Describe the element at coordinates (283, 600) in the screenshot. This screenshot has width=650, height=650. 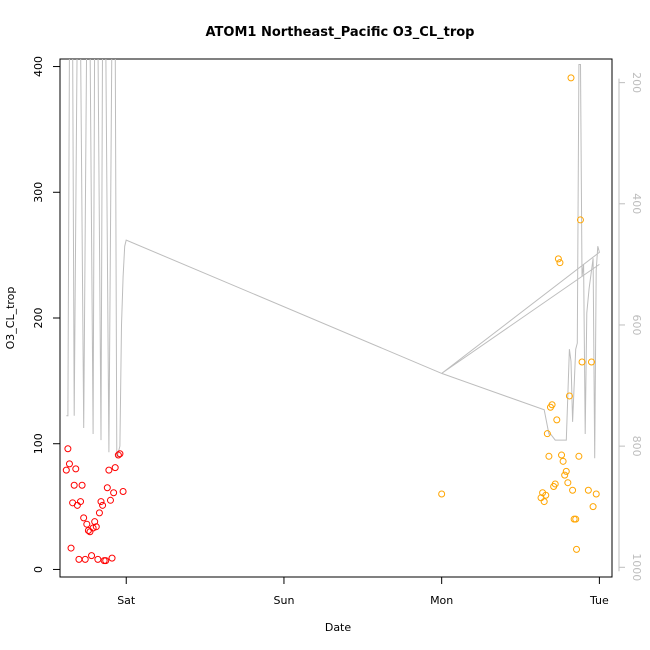
I see `x-tick-label: Sun` at that location.